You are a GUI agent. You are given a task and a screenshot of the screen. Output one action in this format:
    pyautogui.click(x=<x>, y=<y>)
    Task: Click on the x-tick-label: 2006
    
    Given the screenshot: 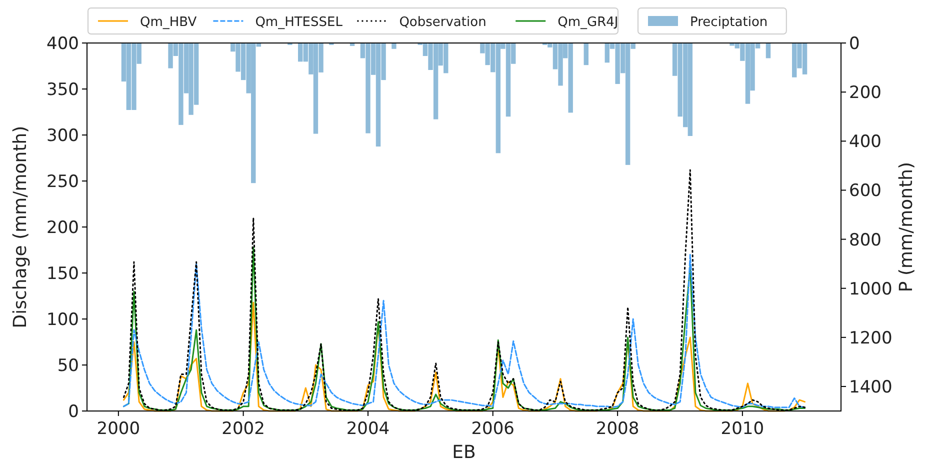 What is the action you would take?
    pyautogui.click(x=492, y=429)
    